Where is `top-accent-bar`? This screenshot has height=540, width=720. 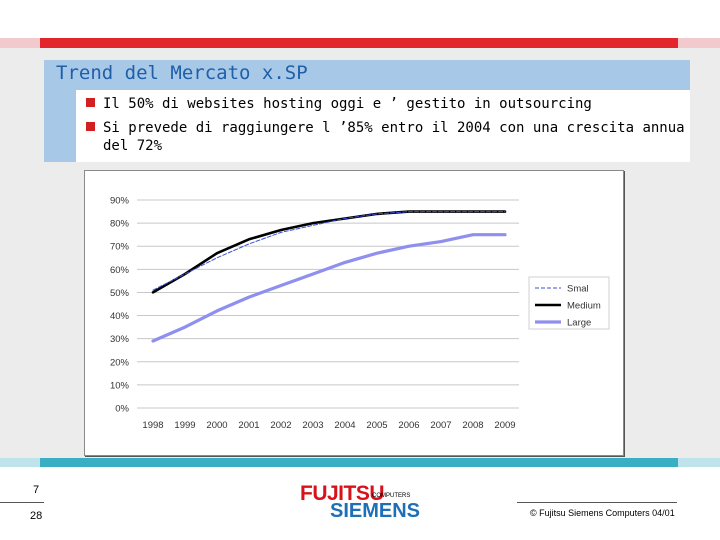
top-accent-bar is located at coordinates (359, 43).